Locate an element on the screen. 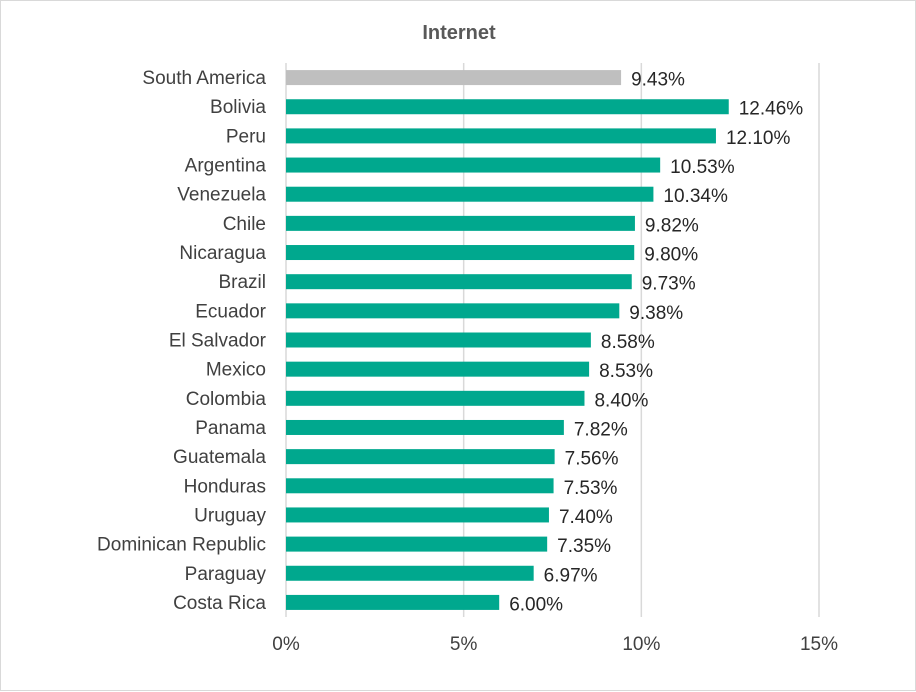  value-label: 9.43% is located at coordinates (658, 80).